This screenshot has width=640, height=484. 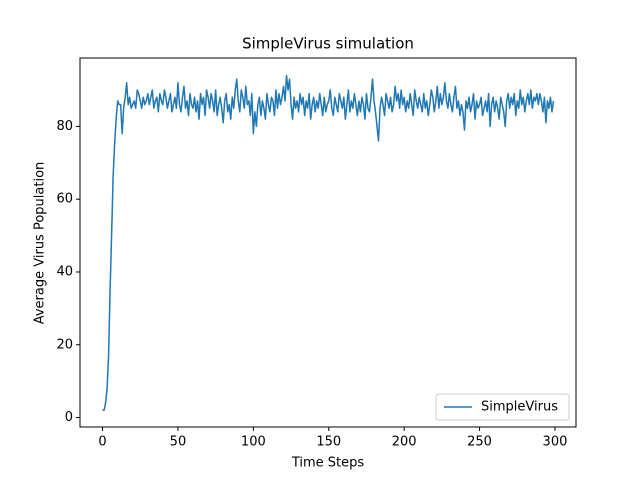 I want to click on y-tick-label: 80, so click(x=64, y=126).